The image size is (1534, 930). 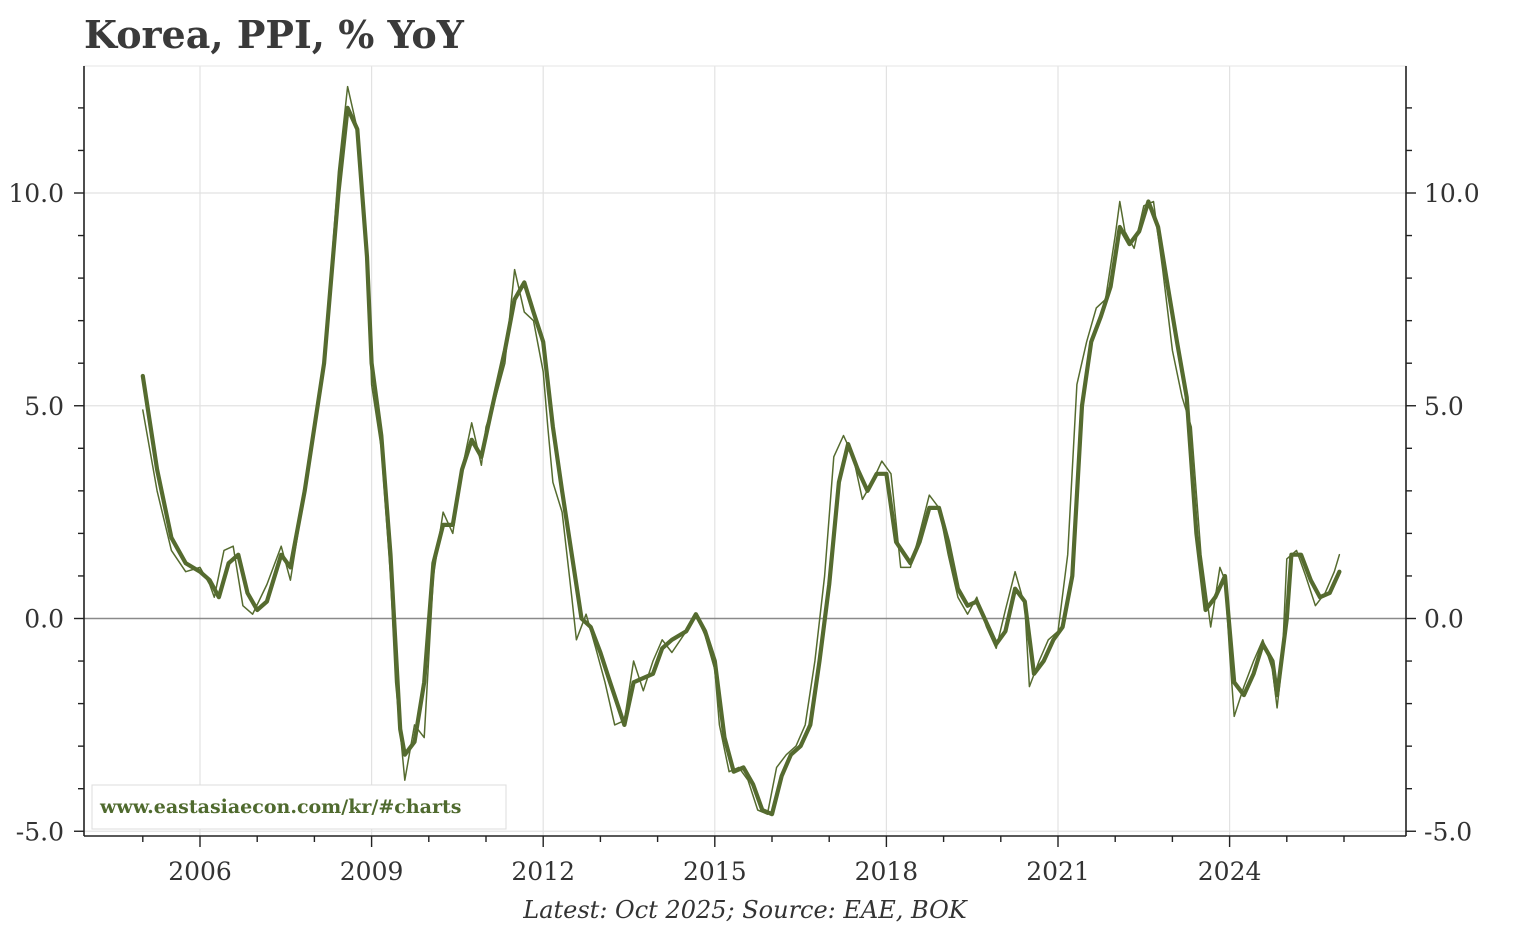 I want to click on x-tick-label: 2015, so click(x=715, y=871).